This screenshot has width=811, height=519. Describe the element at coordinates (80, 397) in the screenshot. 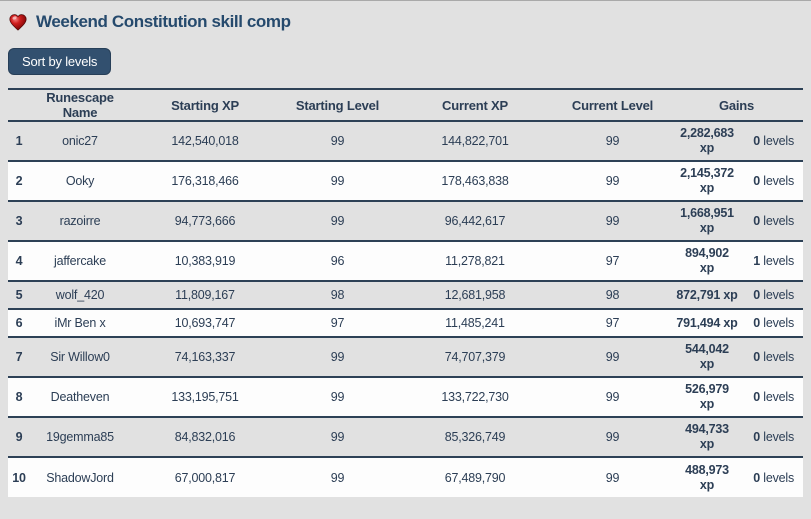

I see `player-name-cell: Deatheven` at that location.